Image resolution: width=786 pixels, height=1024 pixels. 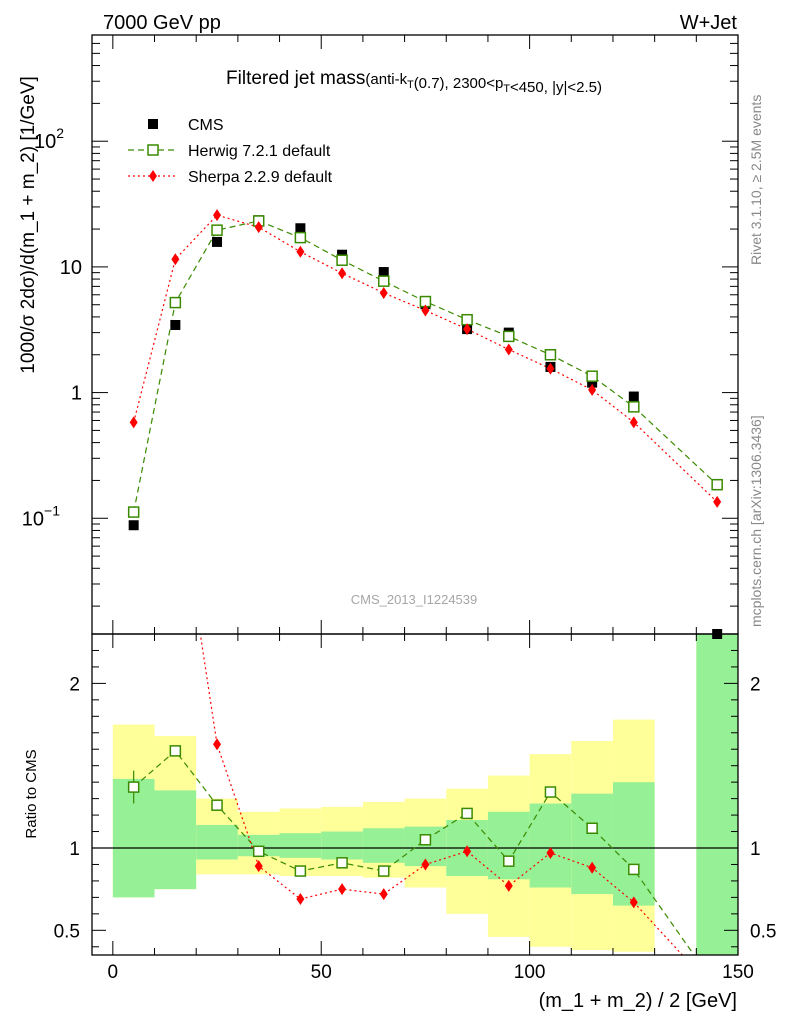 I want to click on legend-label: CMS, so click(x=206, y=125).